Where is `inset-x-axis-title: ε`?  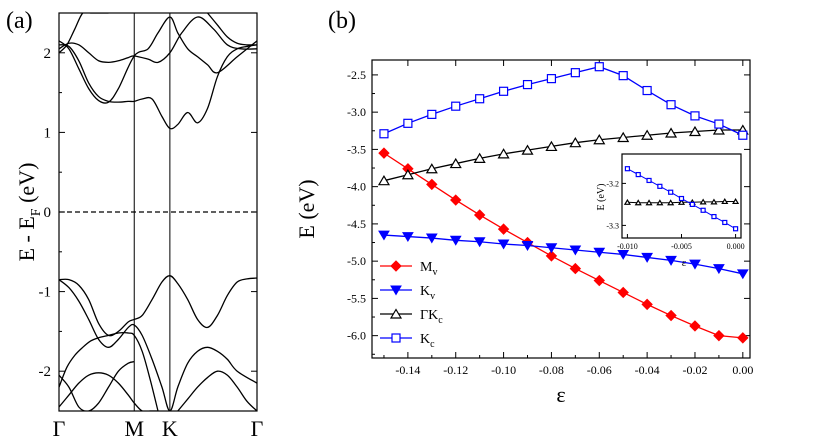
inset-x-axis-title: ε is located at coordinates (684, 263).